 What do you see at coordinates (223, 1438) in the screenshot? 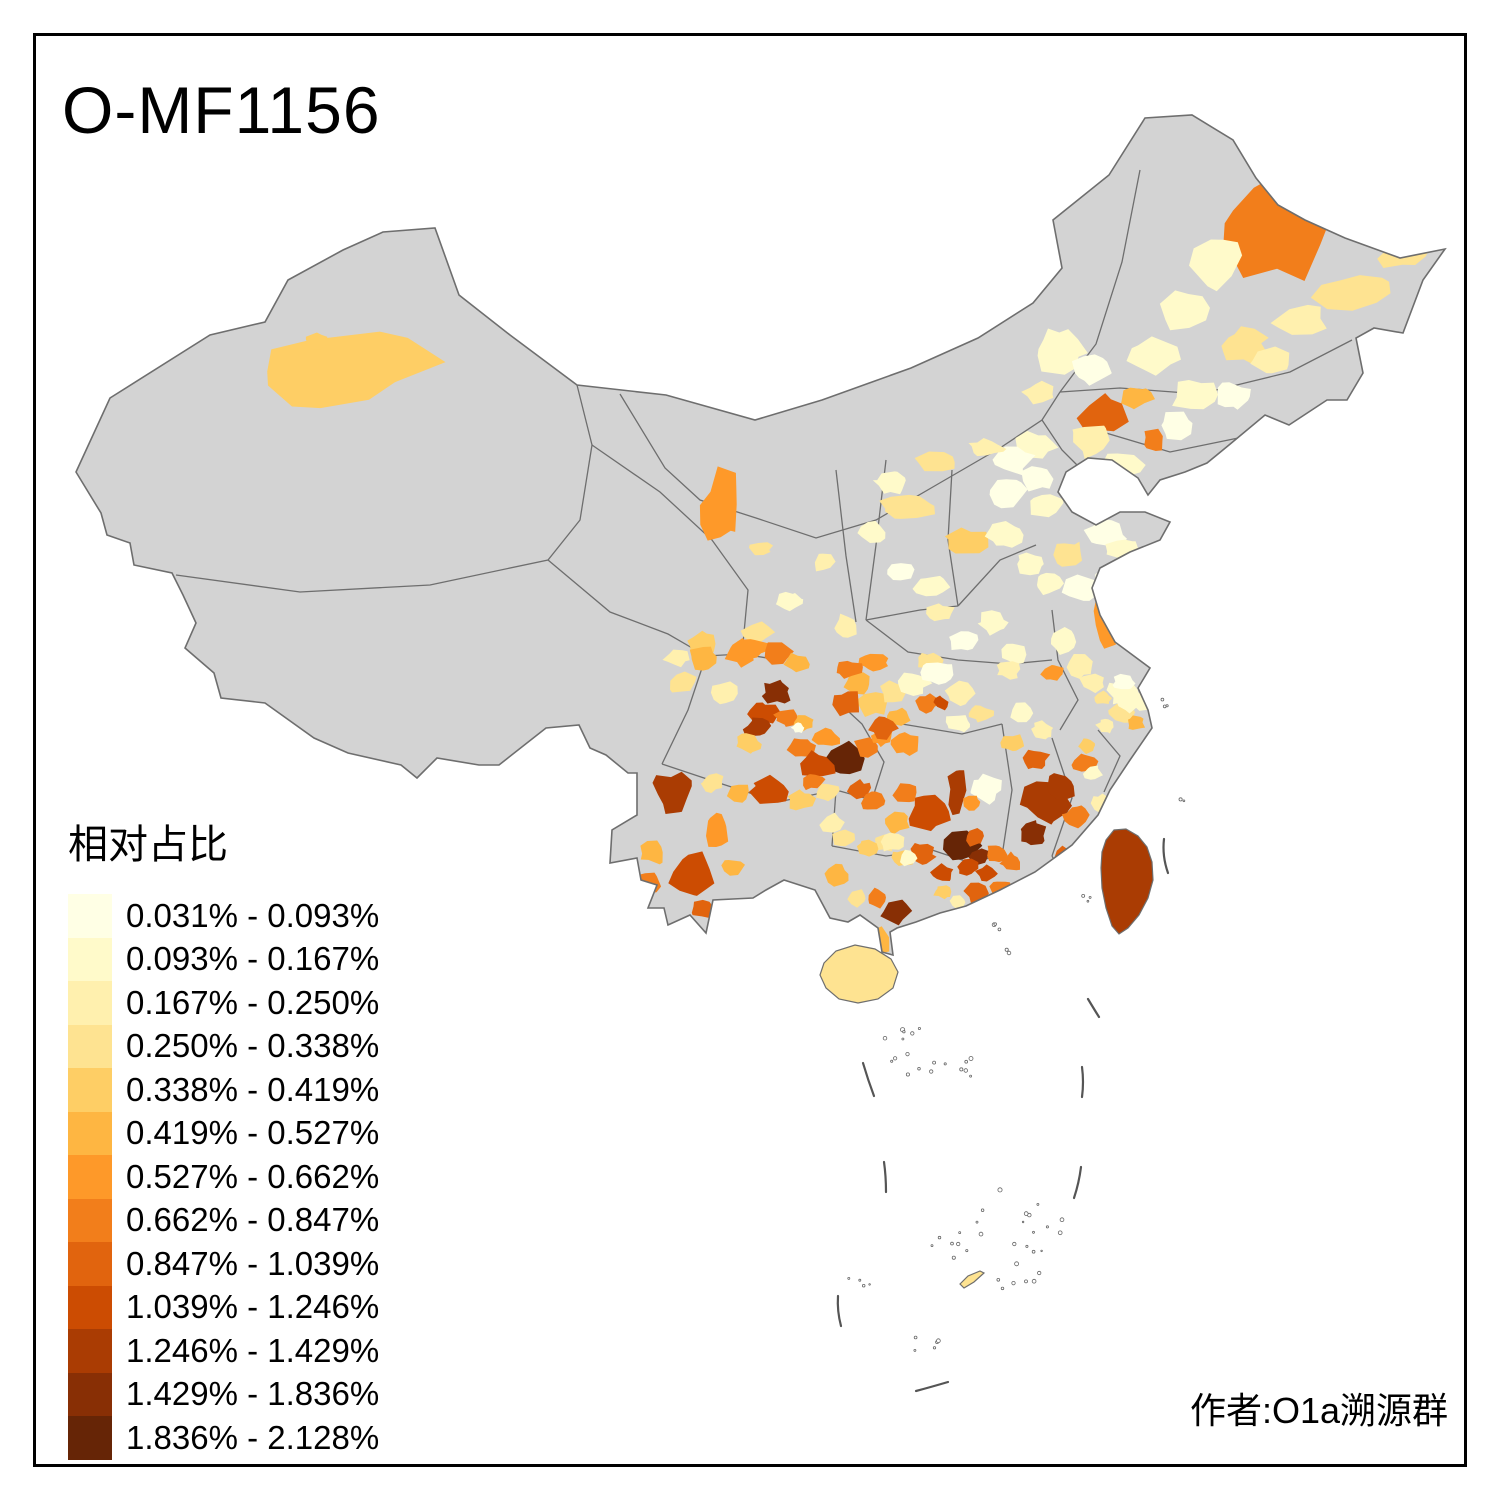
I see `legend-item: 1.836% - 2.128%` at bounding box center [223, 1438].